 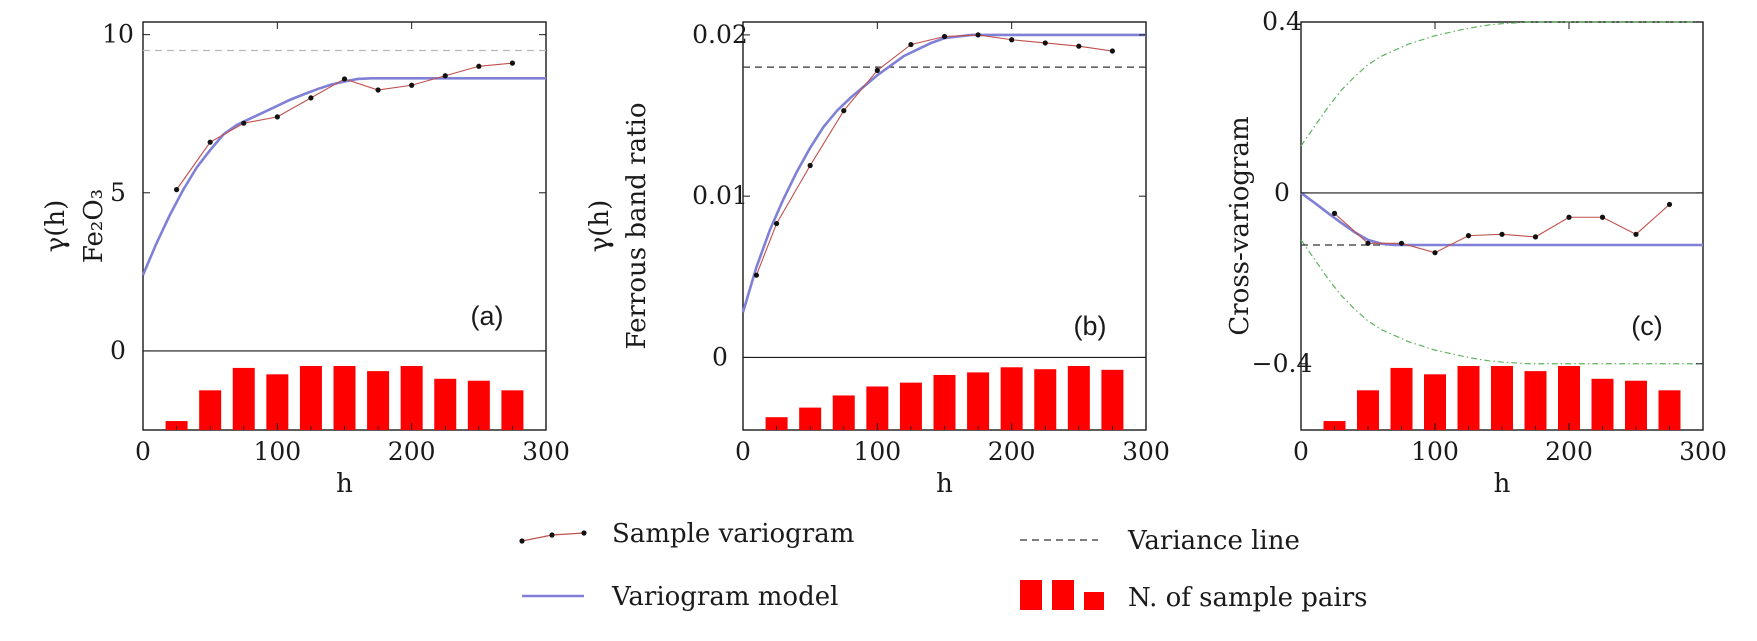 What do you see at coordinates (733, 534) in the screenshot?
I see `legend-sample-label: Sample variogram` at bounding box center [733, 534].